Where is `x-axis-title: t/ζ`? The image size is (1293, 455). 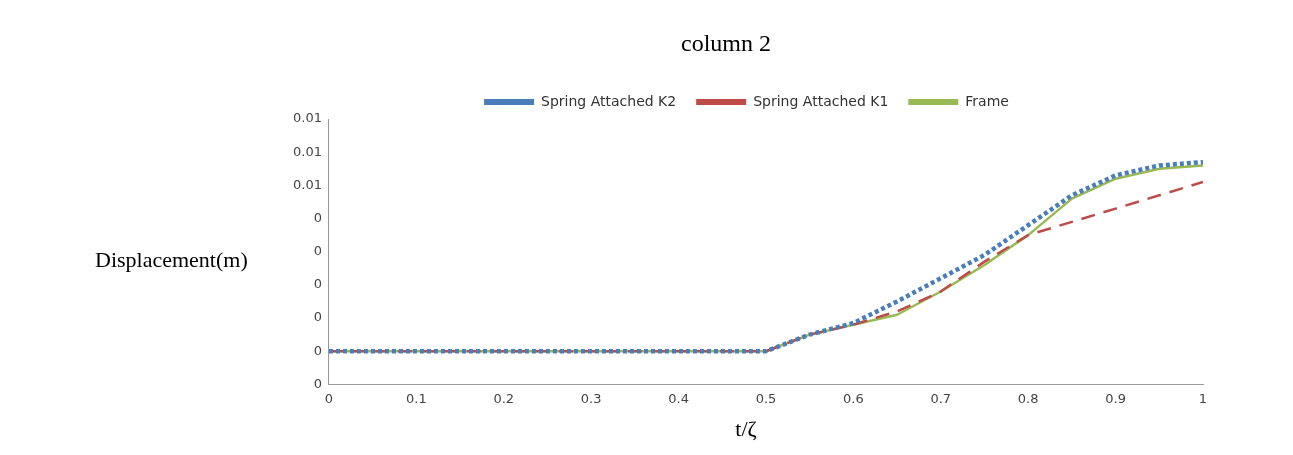
x-axis-title: t/ζ is located at coordinates (746, 428).